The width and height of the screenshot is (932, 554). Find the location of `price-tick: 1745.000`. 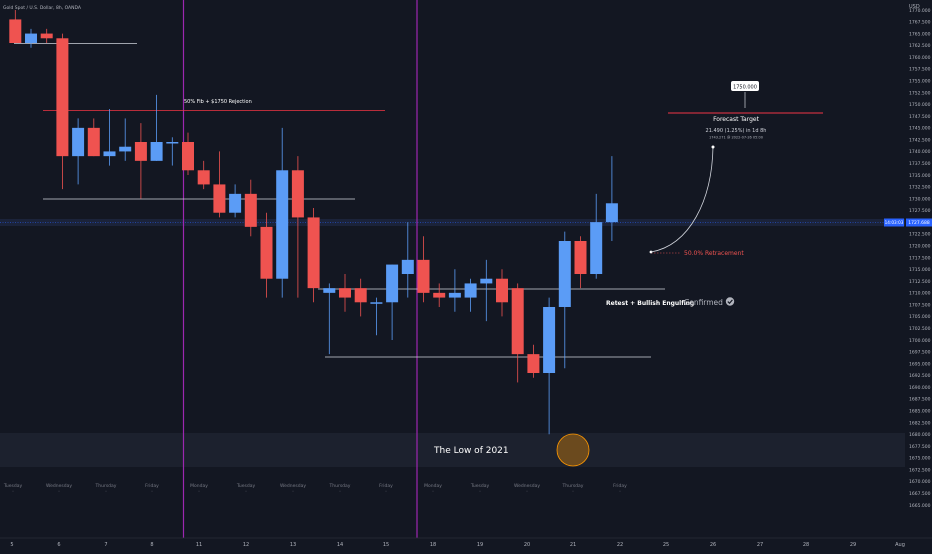

price-tick: 1745.000 is located at coordinates (920, 129).